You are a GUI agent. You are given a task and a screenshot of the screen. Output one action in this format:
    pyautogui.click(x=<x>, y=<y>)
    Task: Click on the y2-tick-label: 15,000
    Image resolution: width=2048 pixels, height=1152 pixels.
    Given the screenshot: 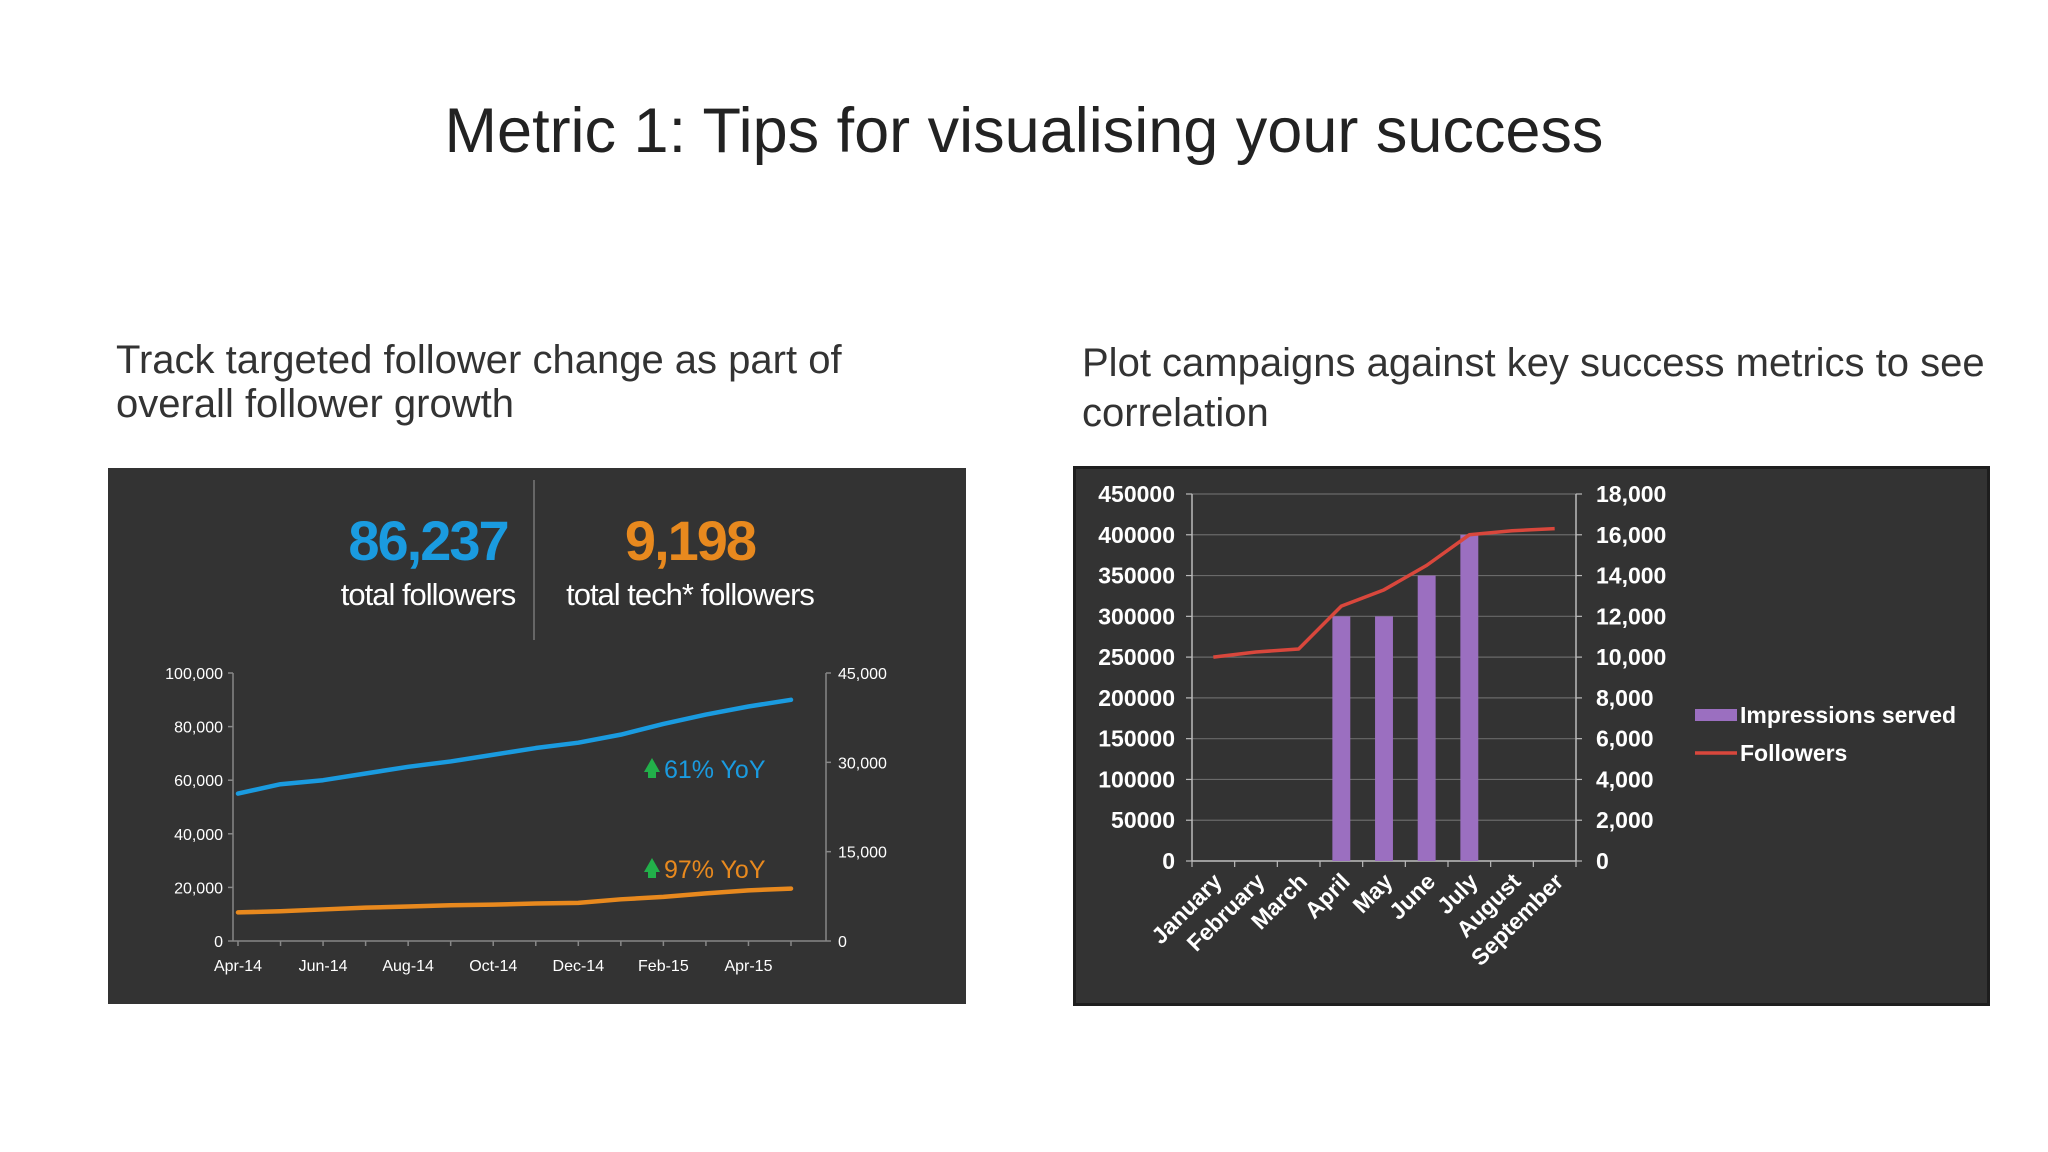 What is the action you would take?
    pyautogui.click(x=862, y=853)
    